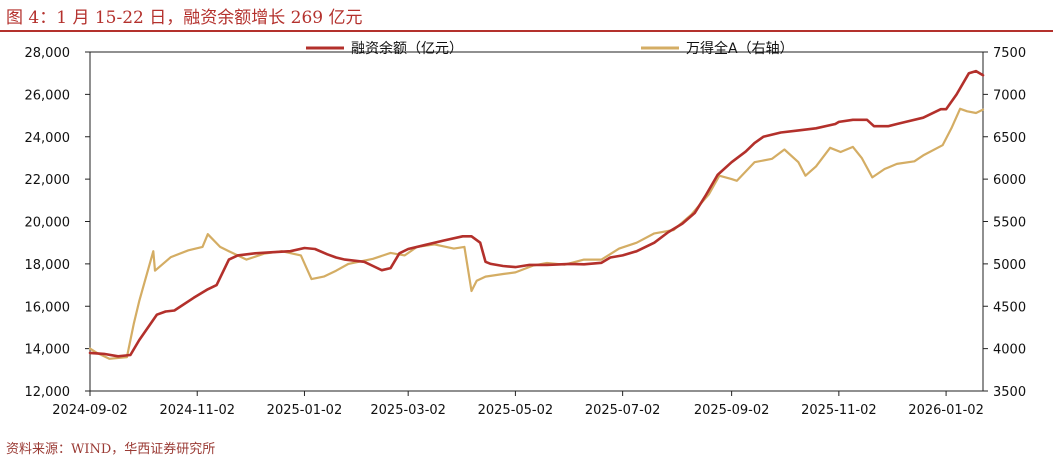 The image size is (1053, 462). Describe the element at coordinates (48, 392) in the screenshot. I see `left-axis-tick-label: 12,000` at that location.